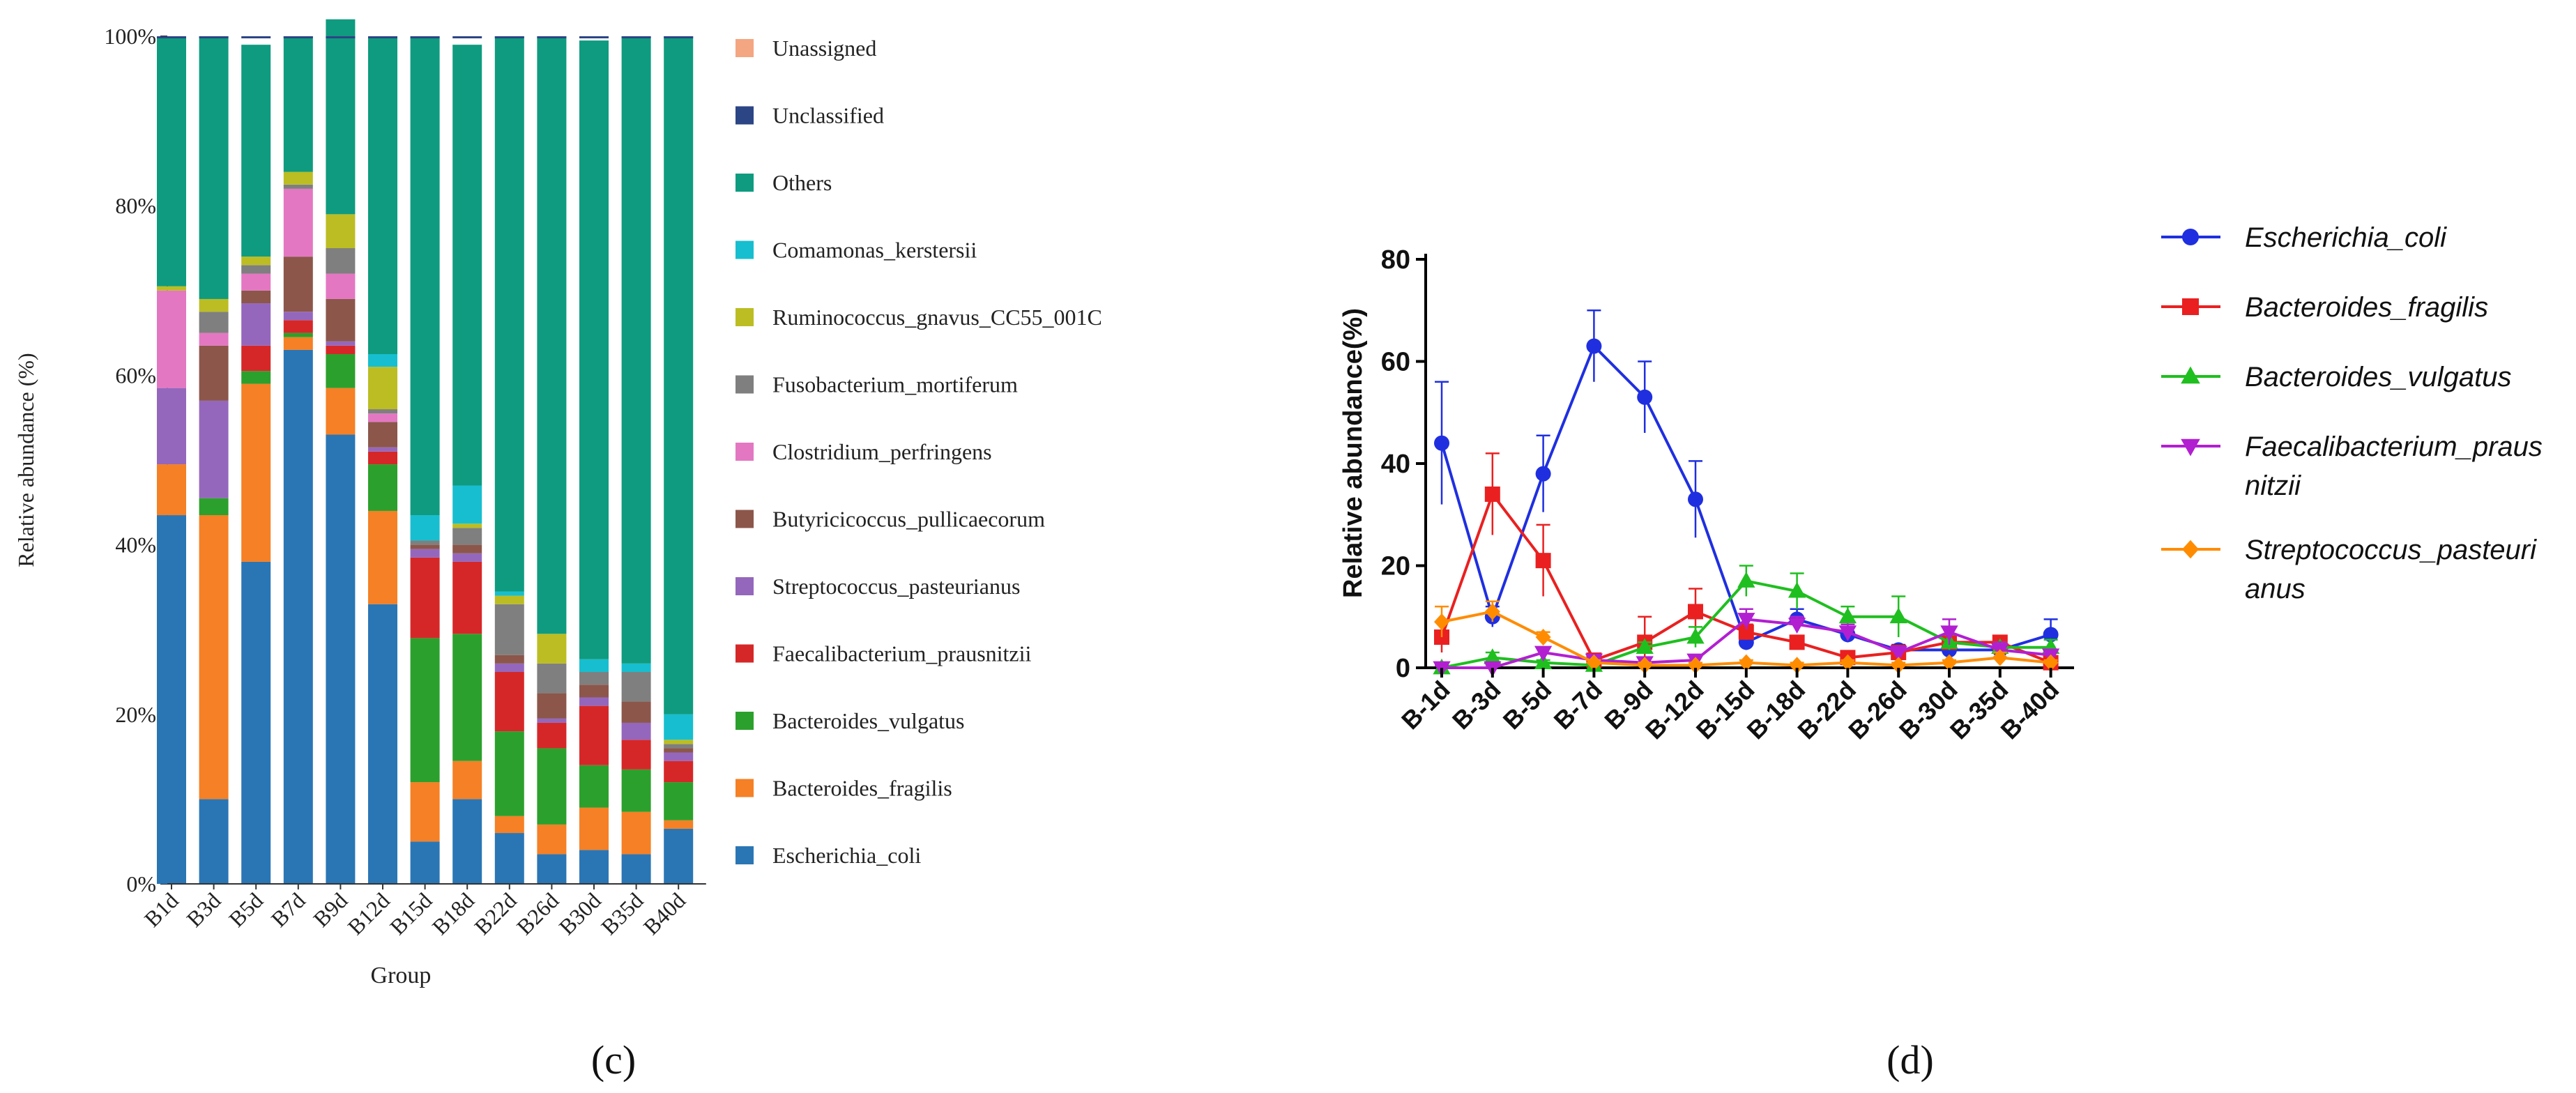  What do you see at coordinates (1747, 637) in the screenshot?
I see `series-streptococcus-pasteurianus` at bounding box center [1747, 637].